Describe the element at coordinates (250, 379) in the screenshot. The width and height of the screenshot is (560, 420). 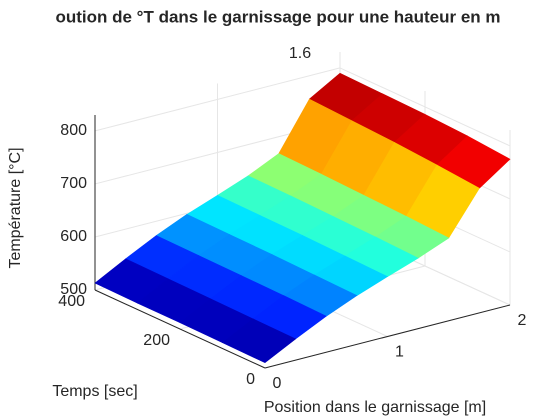
I see `y-tick-label: 0` at that location.